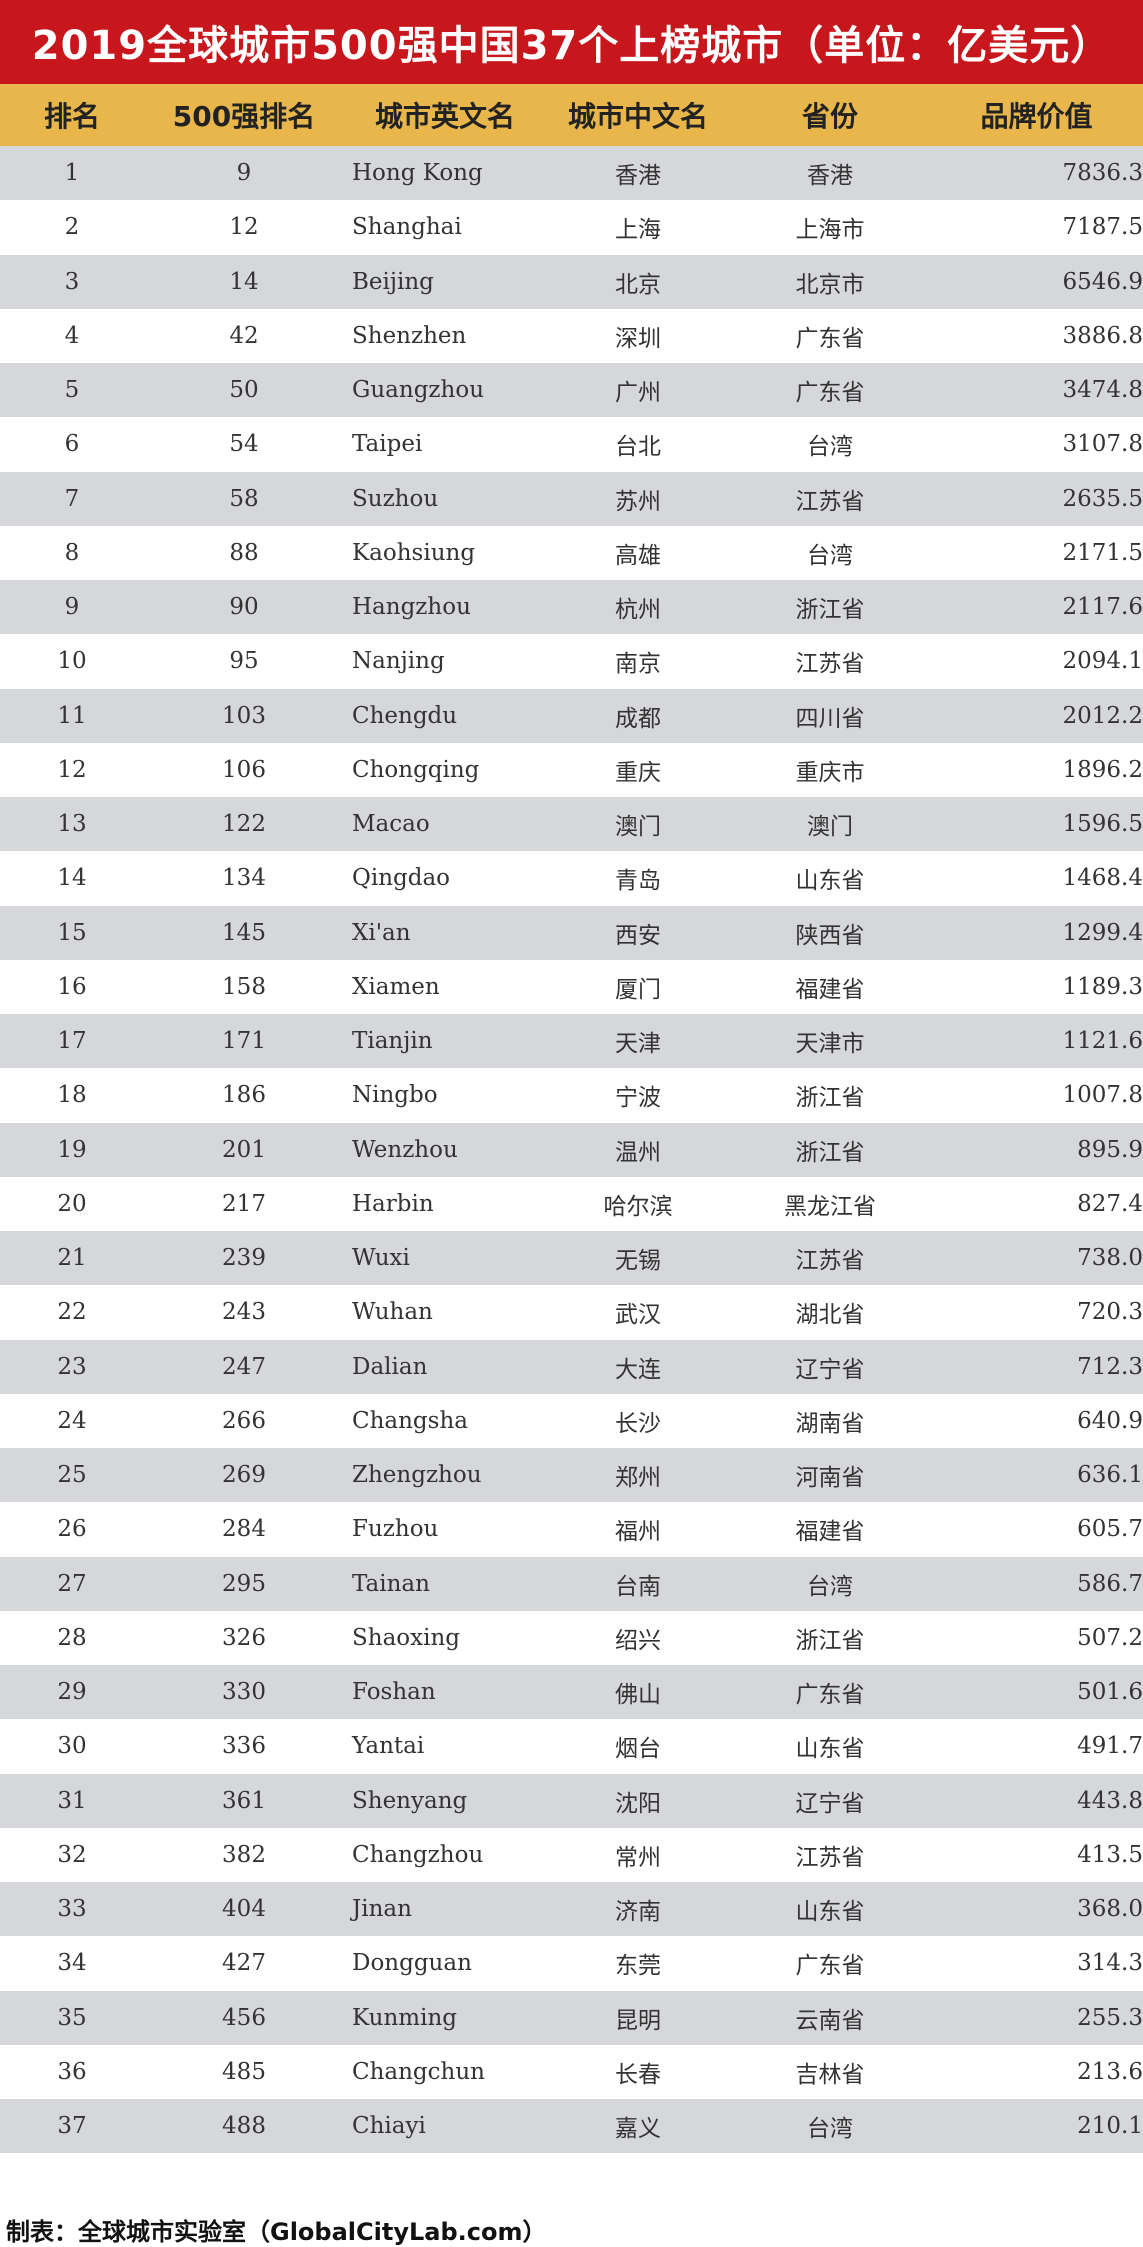  What do you see at coordinates (830, 824) in the screenshot?
I see `cell-province: 澳门` at bounding box center [830, 824].